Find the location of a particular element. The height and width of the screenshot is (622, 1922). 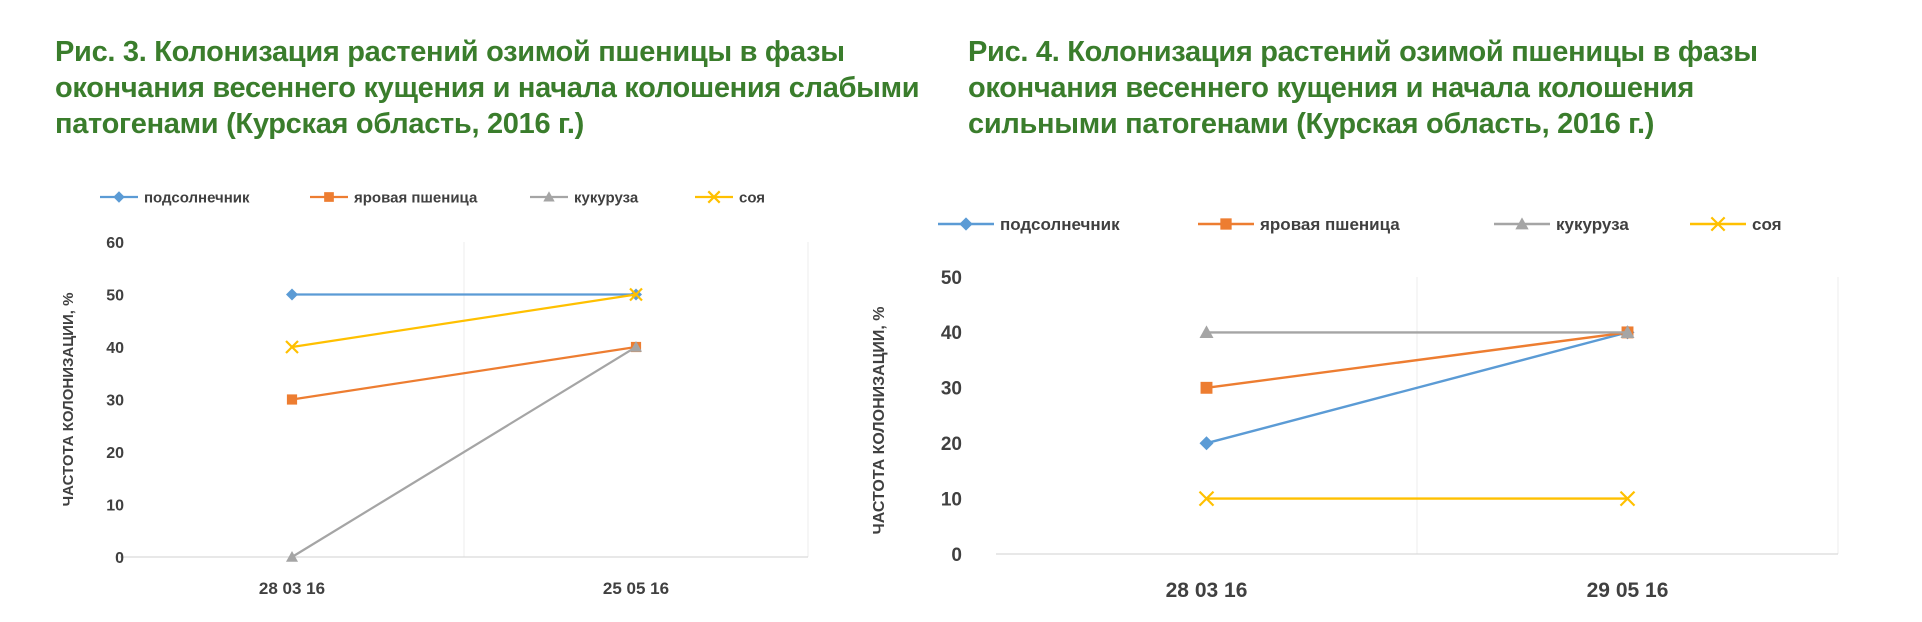

y-tick-label: 60 is located at coordinates (115, 243).